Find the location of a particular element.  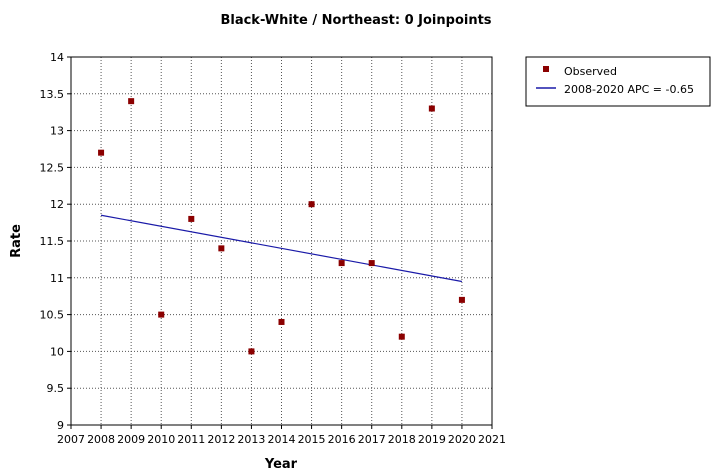

legend-observed-marker is located at coordinates (546, 69).